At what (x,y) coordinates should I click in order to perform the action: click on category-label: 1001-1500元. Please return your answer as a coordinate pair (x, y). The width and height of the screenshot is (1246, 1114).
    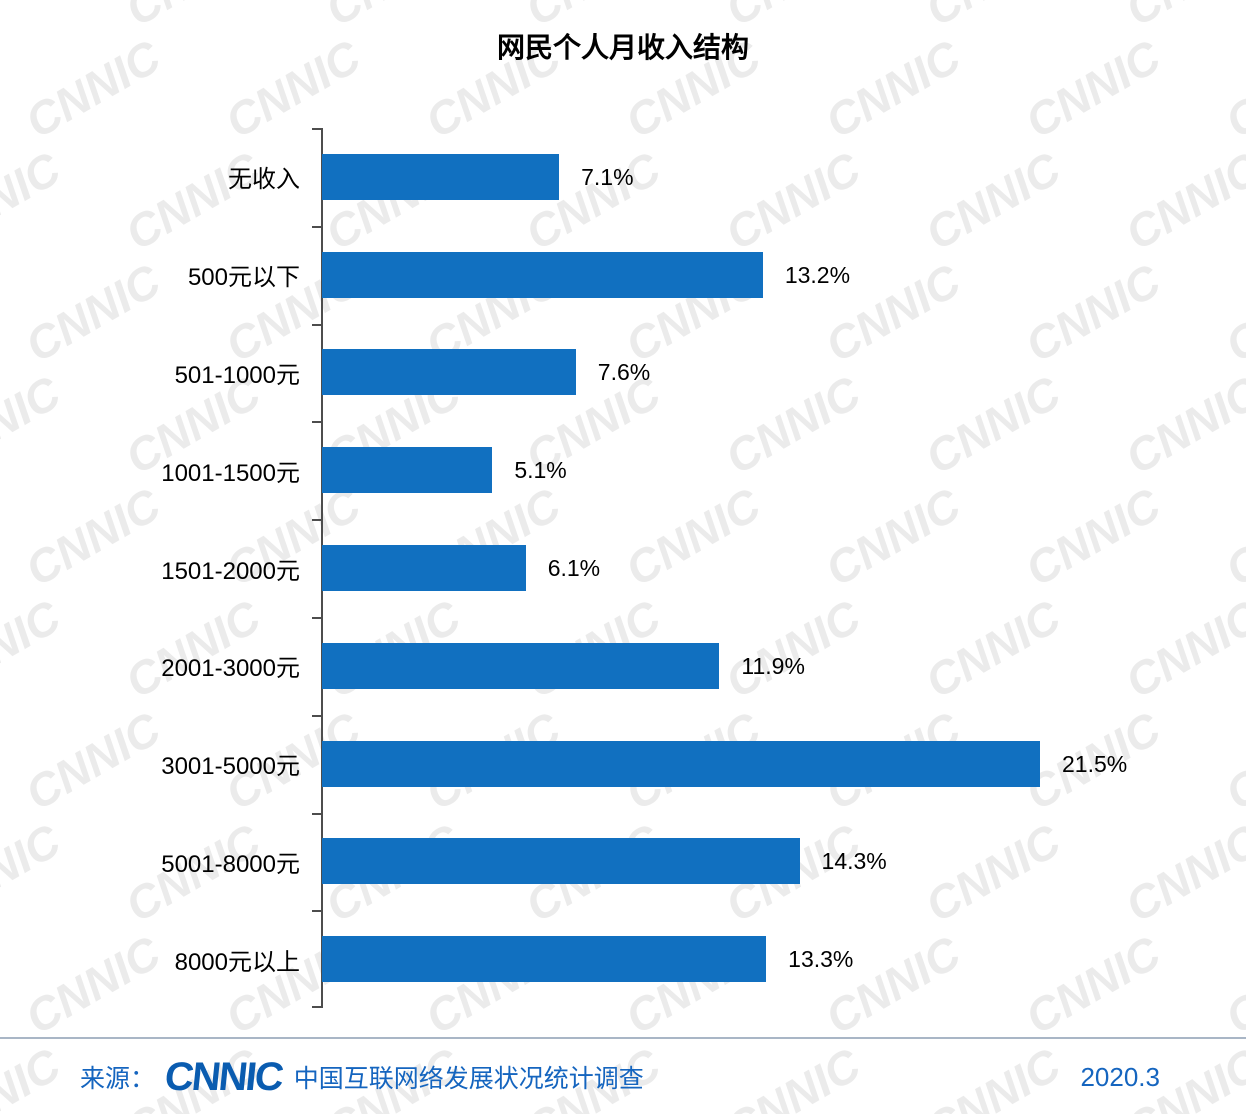
    Looking at the image, I should click on (230, 473).